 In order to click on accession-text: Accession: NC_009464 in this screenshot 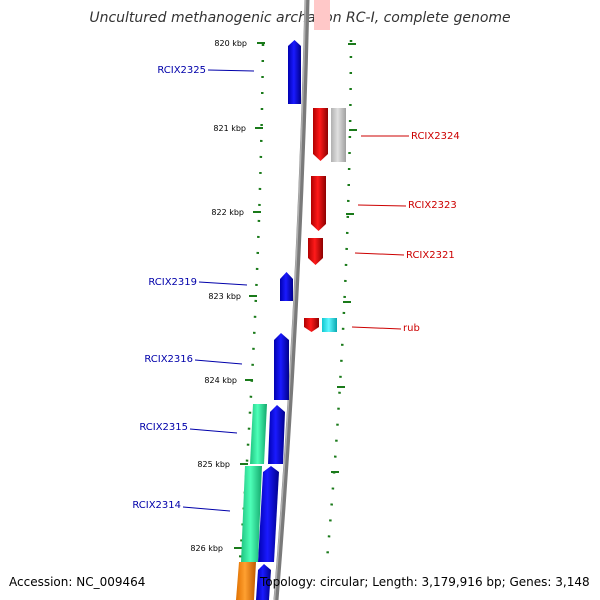, I will do `click(77, 582)`.